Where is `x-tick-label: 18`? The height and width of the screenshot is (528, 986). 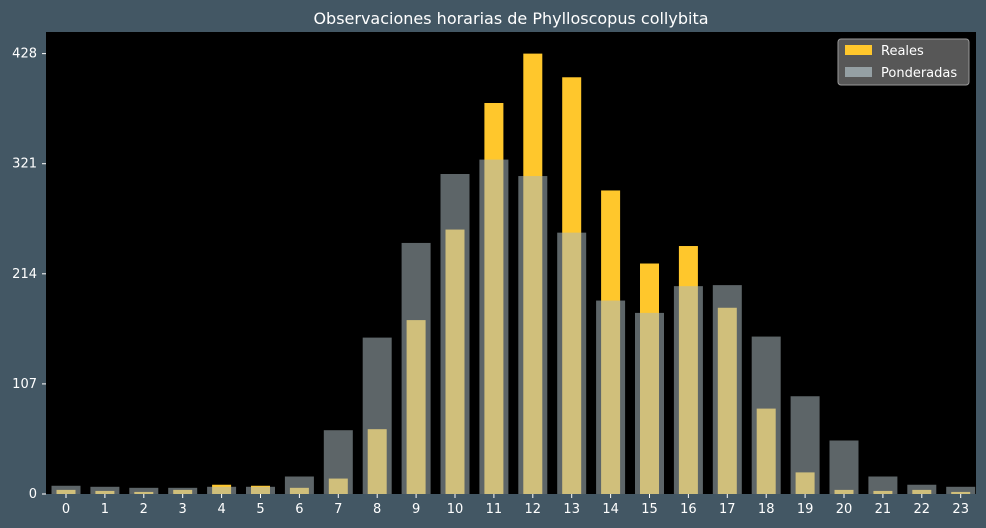 x-tick-label: 18 is located at coordinates (766, 509).